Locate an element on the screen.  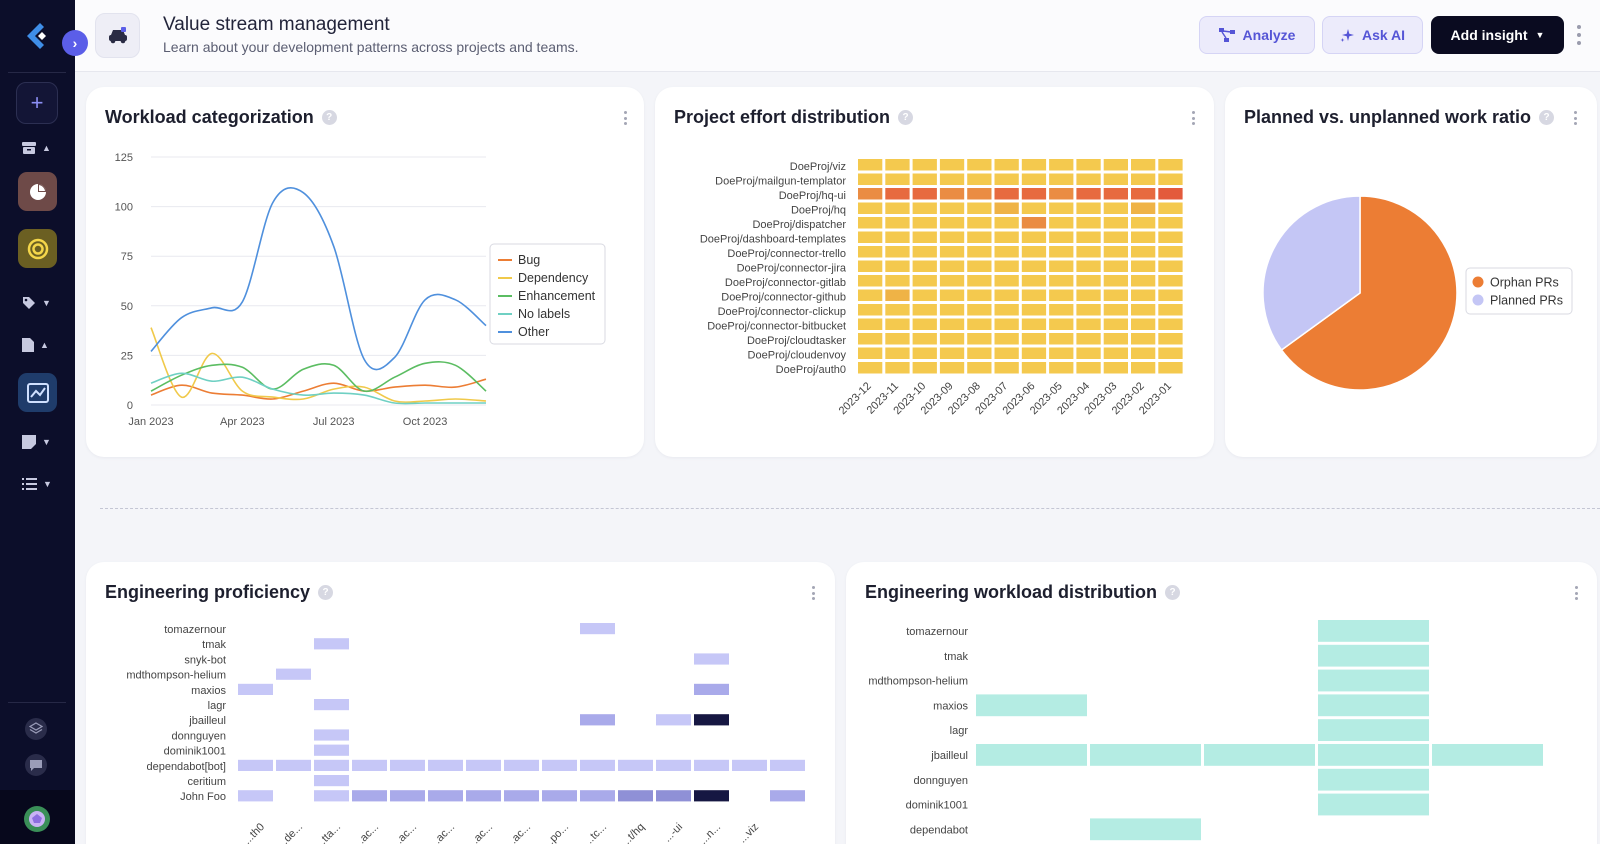
ask-ai-button: Ask AI is located at coordinates (1372, 35).